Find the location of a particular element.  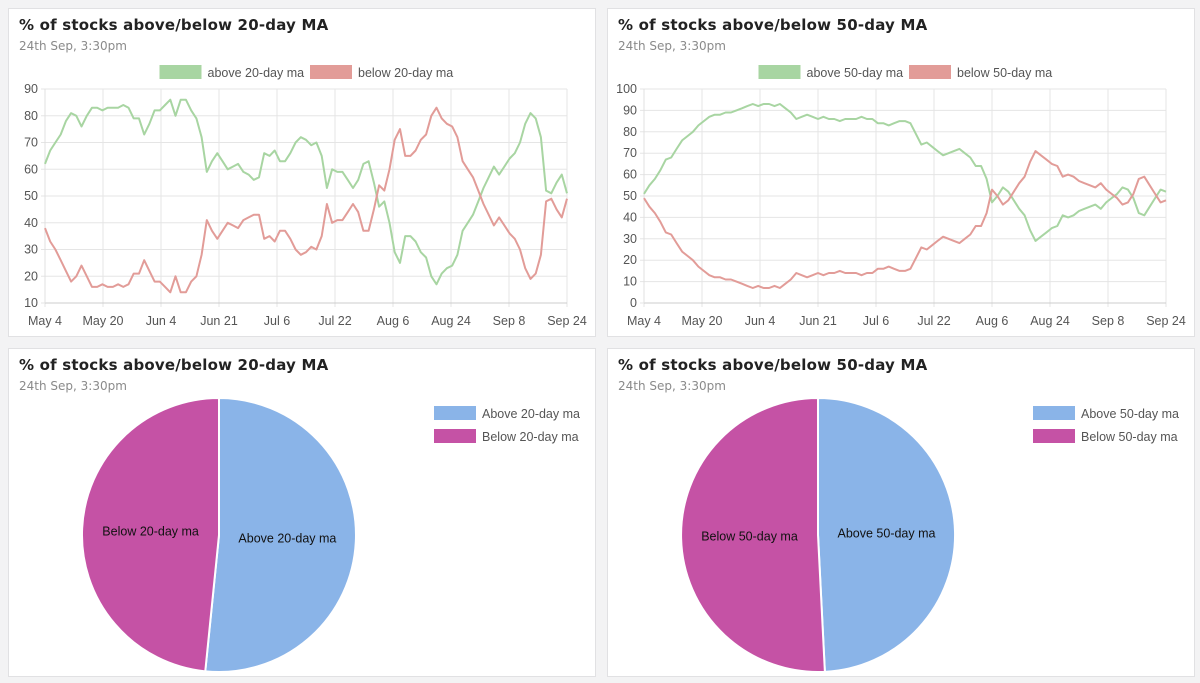

legend-label-below: below 20-day ma is located at coordinates (405, 73).